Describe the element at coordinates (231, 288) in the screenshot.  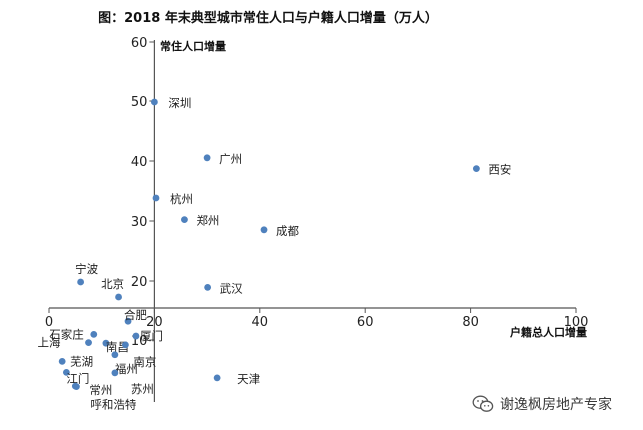
I see `data-label: 武汉` at that location.